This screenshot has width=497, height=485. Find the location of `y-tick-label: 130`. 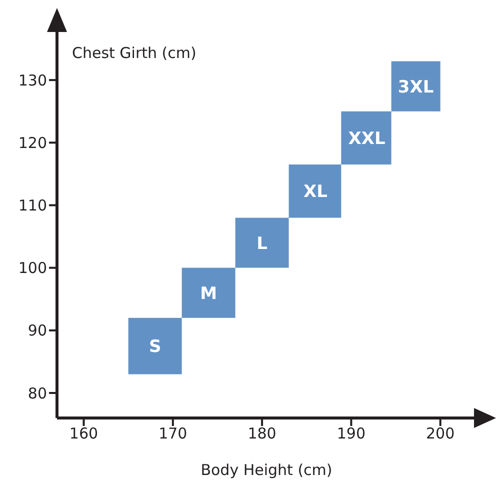

y-tick-label: 130 is located at coordinates (32, 80).